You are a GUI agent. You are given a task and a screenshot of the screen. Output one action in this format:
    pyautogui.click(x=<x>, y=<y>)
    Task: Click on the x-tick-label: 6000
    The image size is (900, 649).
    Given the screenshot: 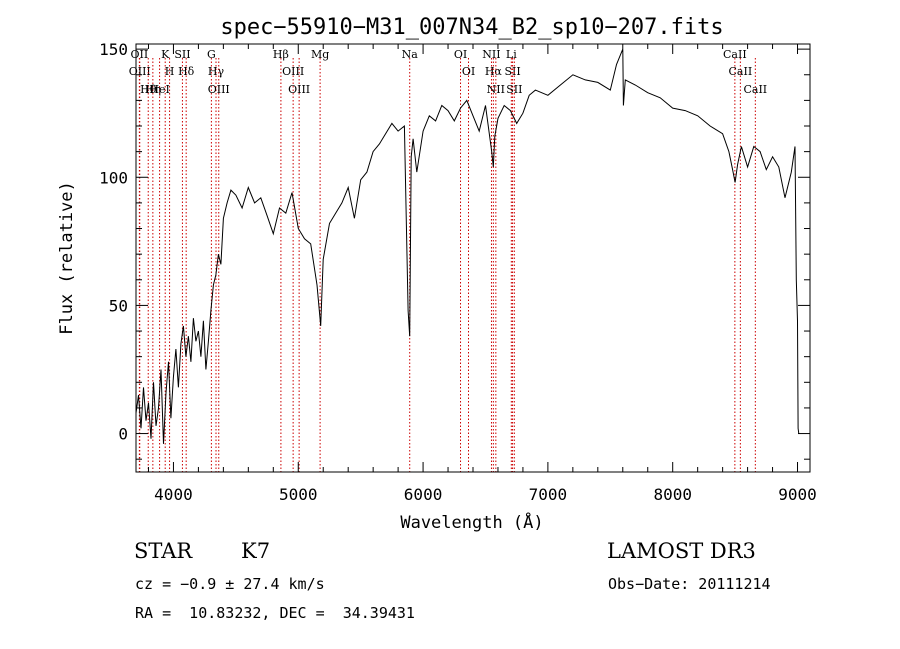 What is the action you would take?
    pyautogui.click(x=423, y=494)
    